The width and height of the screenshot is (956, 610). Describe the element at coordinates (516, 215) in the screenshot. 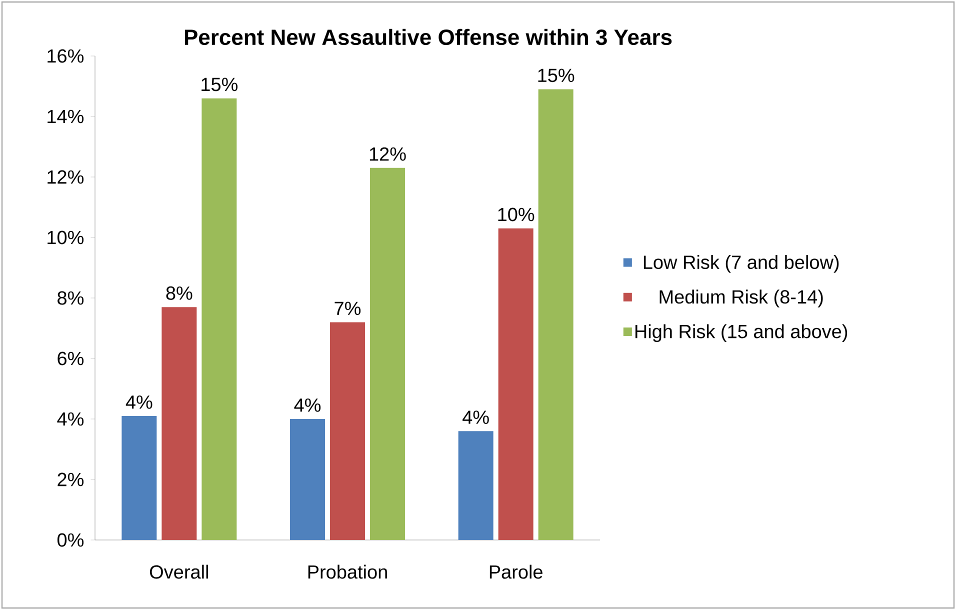

I see `data-label: 10%` at that location.